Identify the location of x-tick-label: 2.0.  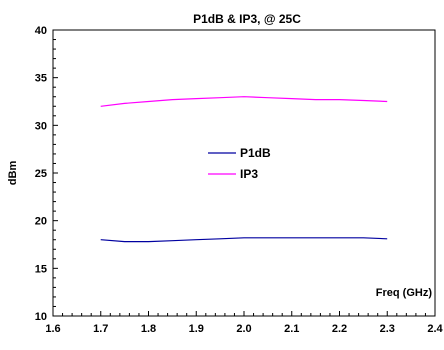
(243, 329).